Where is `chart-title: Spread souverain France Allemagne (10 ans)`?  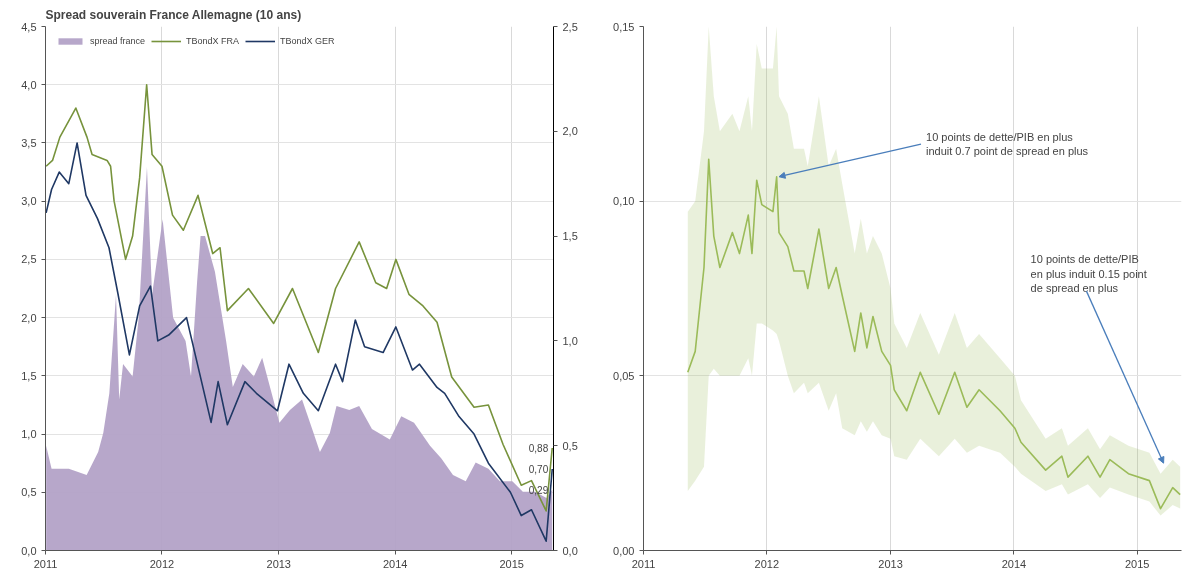 chart-title: Spread souverain France Allemagne (10 ans) is located at coordinates (173, 14).